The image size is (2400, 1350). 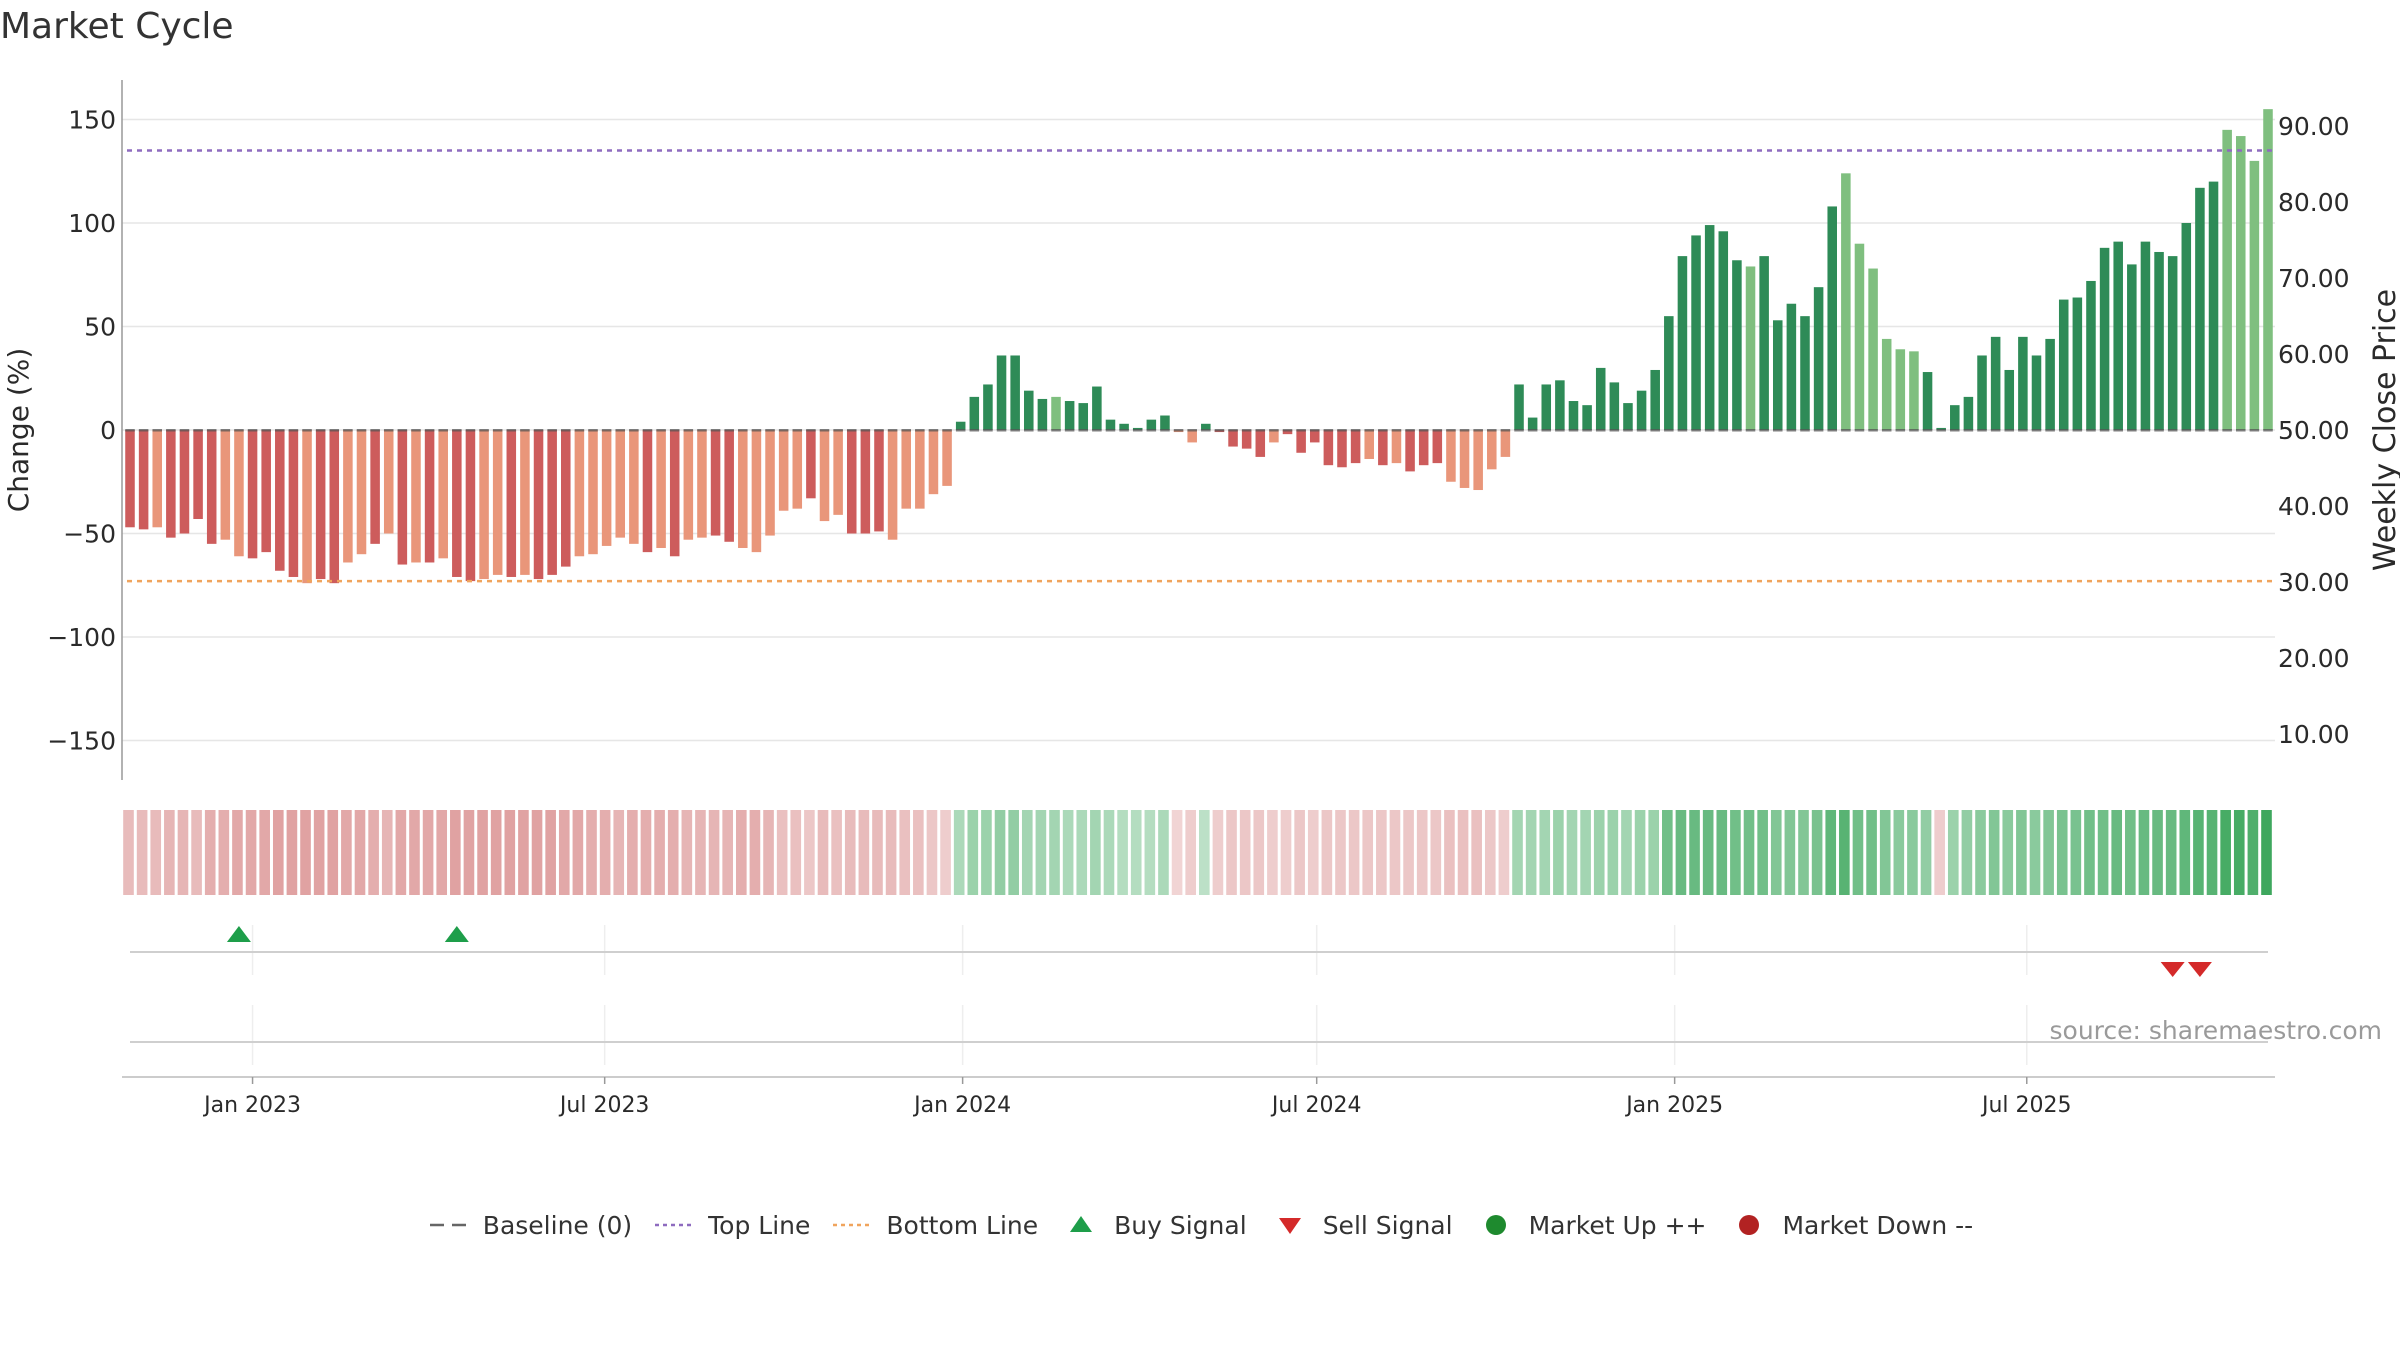 I want to click on x-tick-label: Jan 2024, so click(x=961, y=1105).